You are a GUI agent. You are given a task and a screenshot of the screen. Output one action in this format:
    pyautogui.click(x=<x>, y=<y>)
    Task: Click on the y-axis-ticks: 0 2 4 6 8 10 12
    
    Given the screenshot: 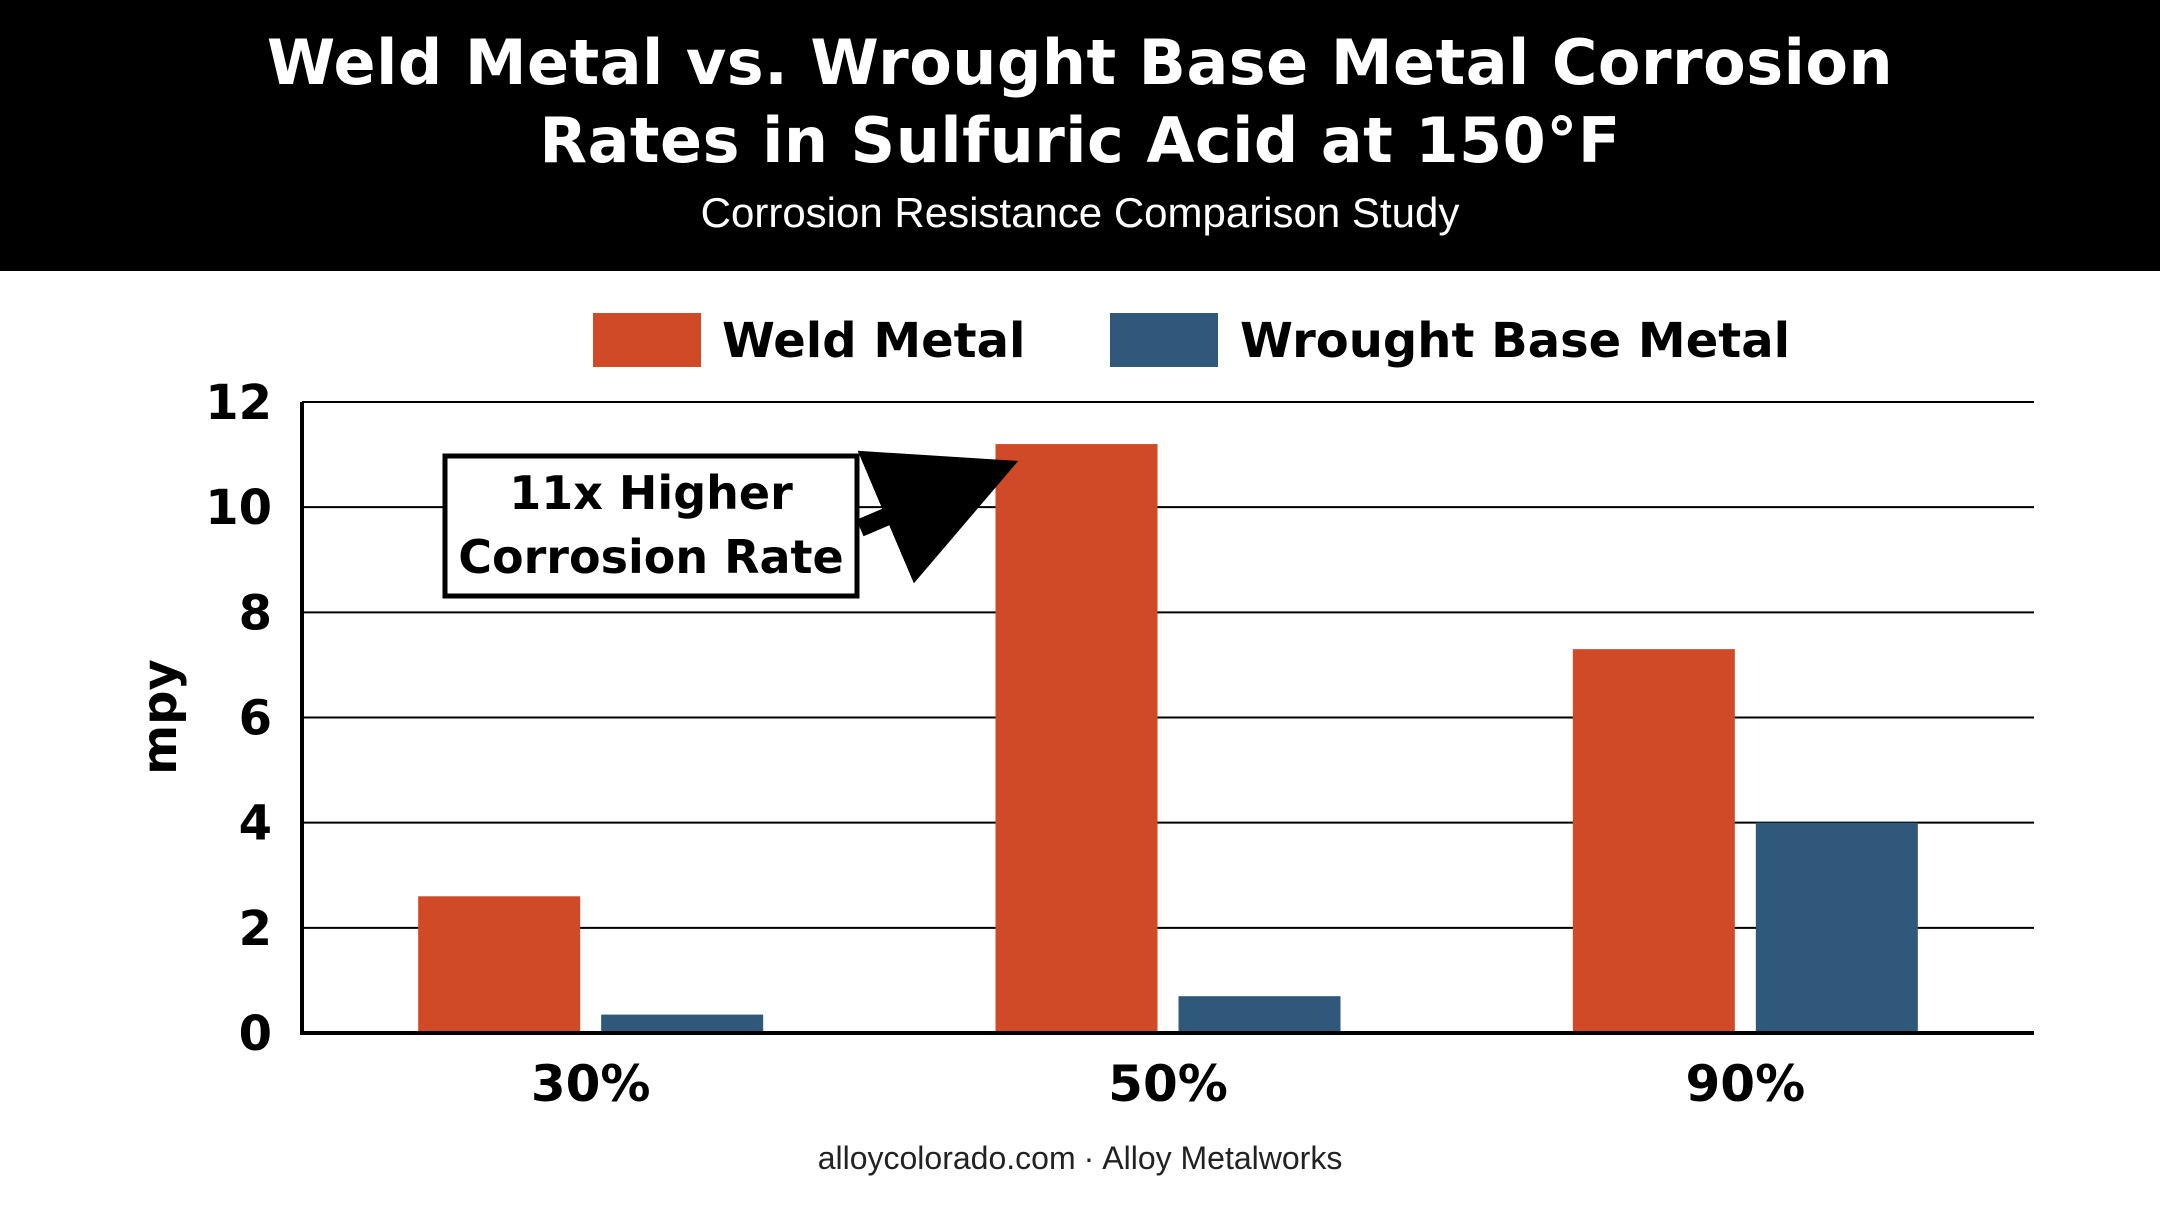 What is the action you would take?
    pyautogui.click(x=238, y=718)
    